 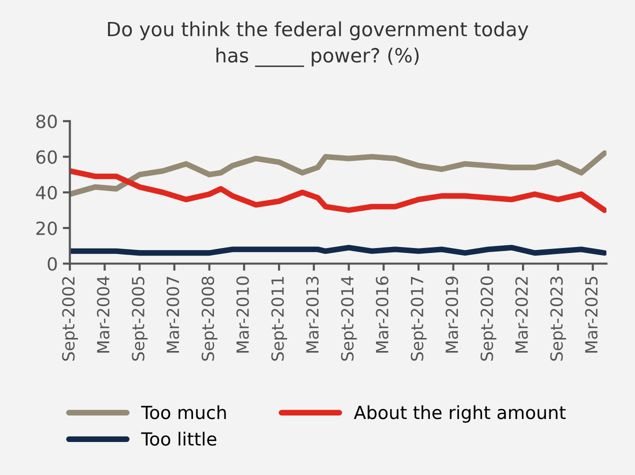 What do you see at coordinates (279, 318) in the screenshot?
I see `x-tick-label: Sept-2011` at bounding box center [279, 318].